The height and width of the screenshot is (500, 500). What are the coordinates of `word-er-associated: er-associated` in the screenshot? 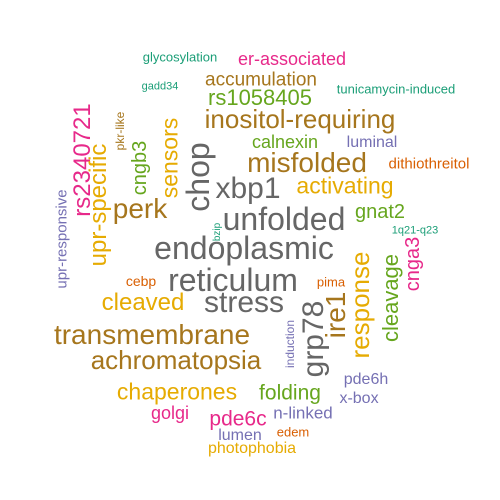 It's located at (292, 59).